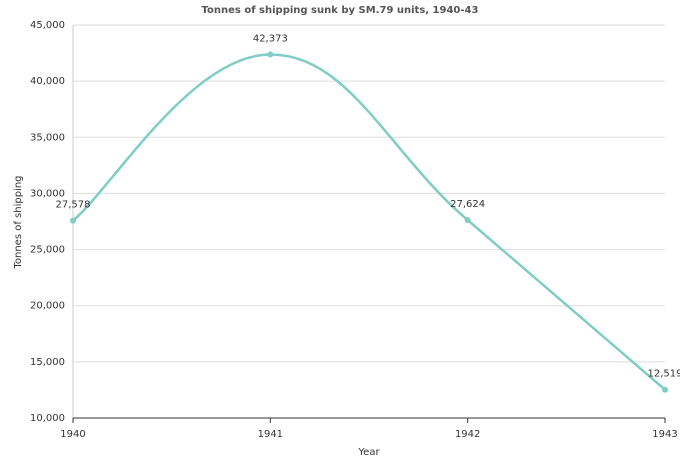  I want to click on value-label: 12,519, so click(664, 374).